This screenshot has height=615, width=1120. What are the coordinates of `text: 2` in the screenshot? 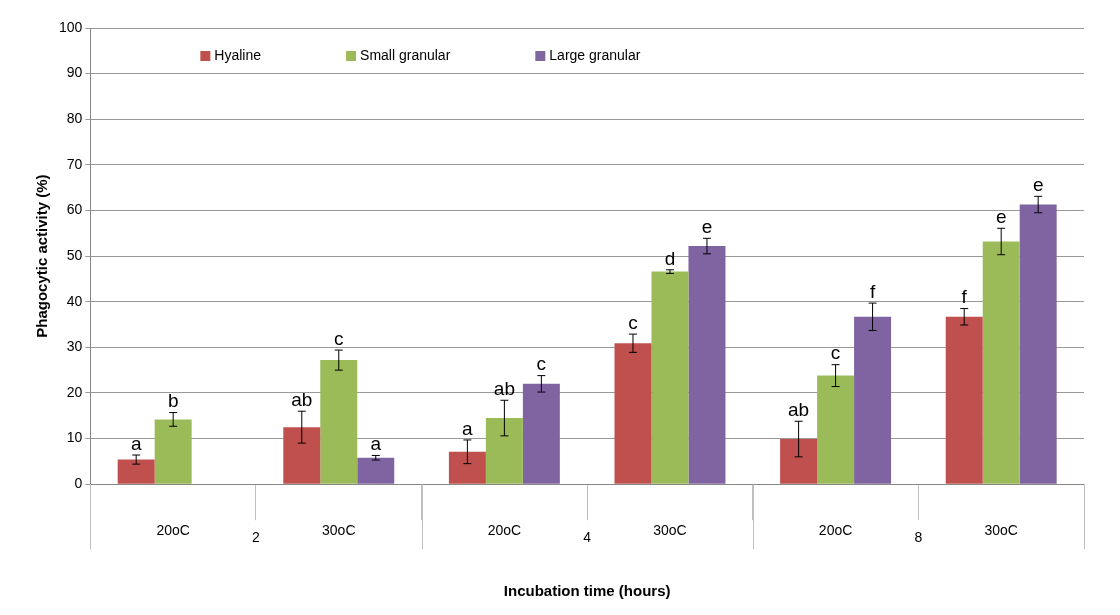 It's located at (256, 537).